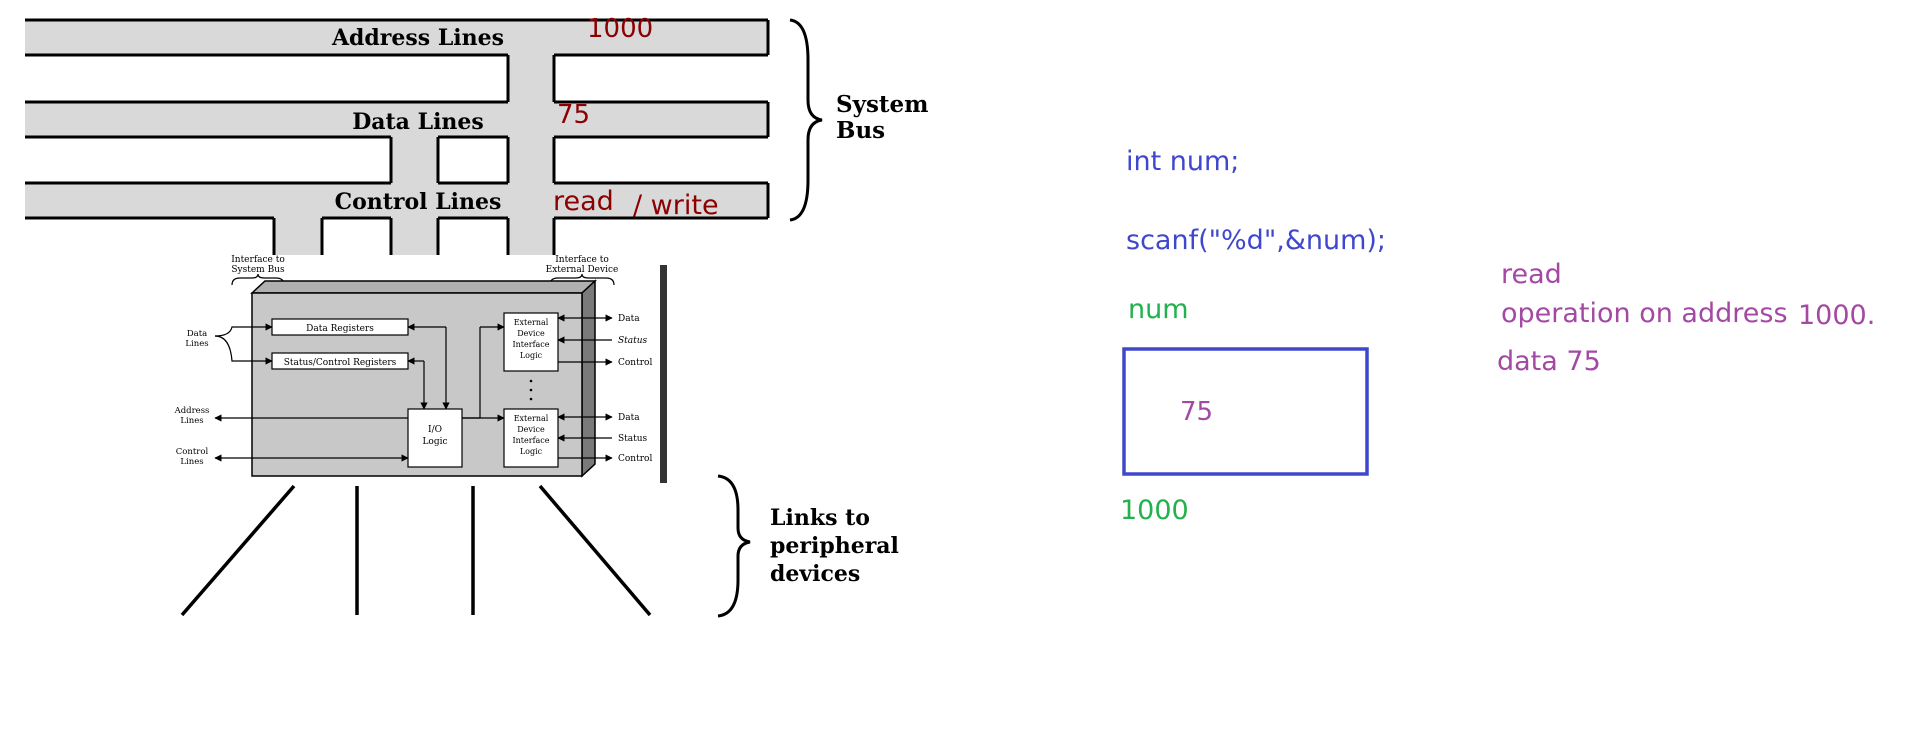 The image size is (1914, 734). Describe the element at coordinates (834, 546) in the screenshot. I see `links-label-line2: peripheral` at that location.